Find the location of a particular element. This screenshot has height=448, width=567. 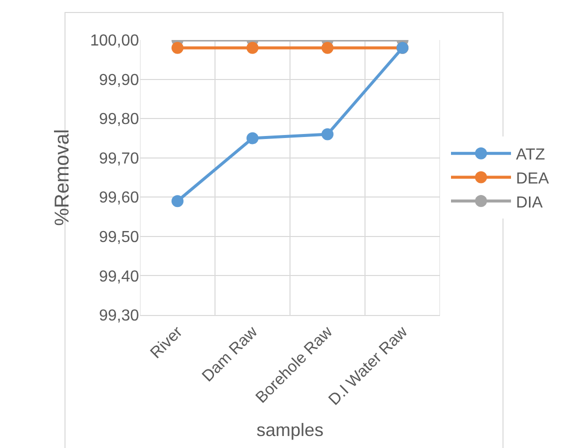

y-axis-title: %Removal is located at coordinates (63, 177).